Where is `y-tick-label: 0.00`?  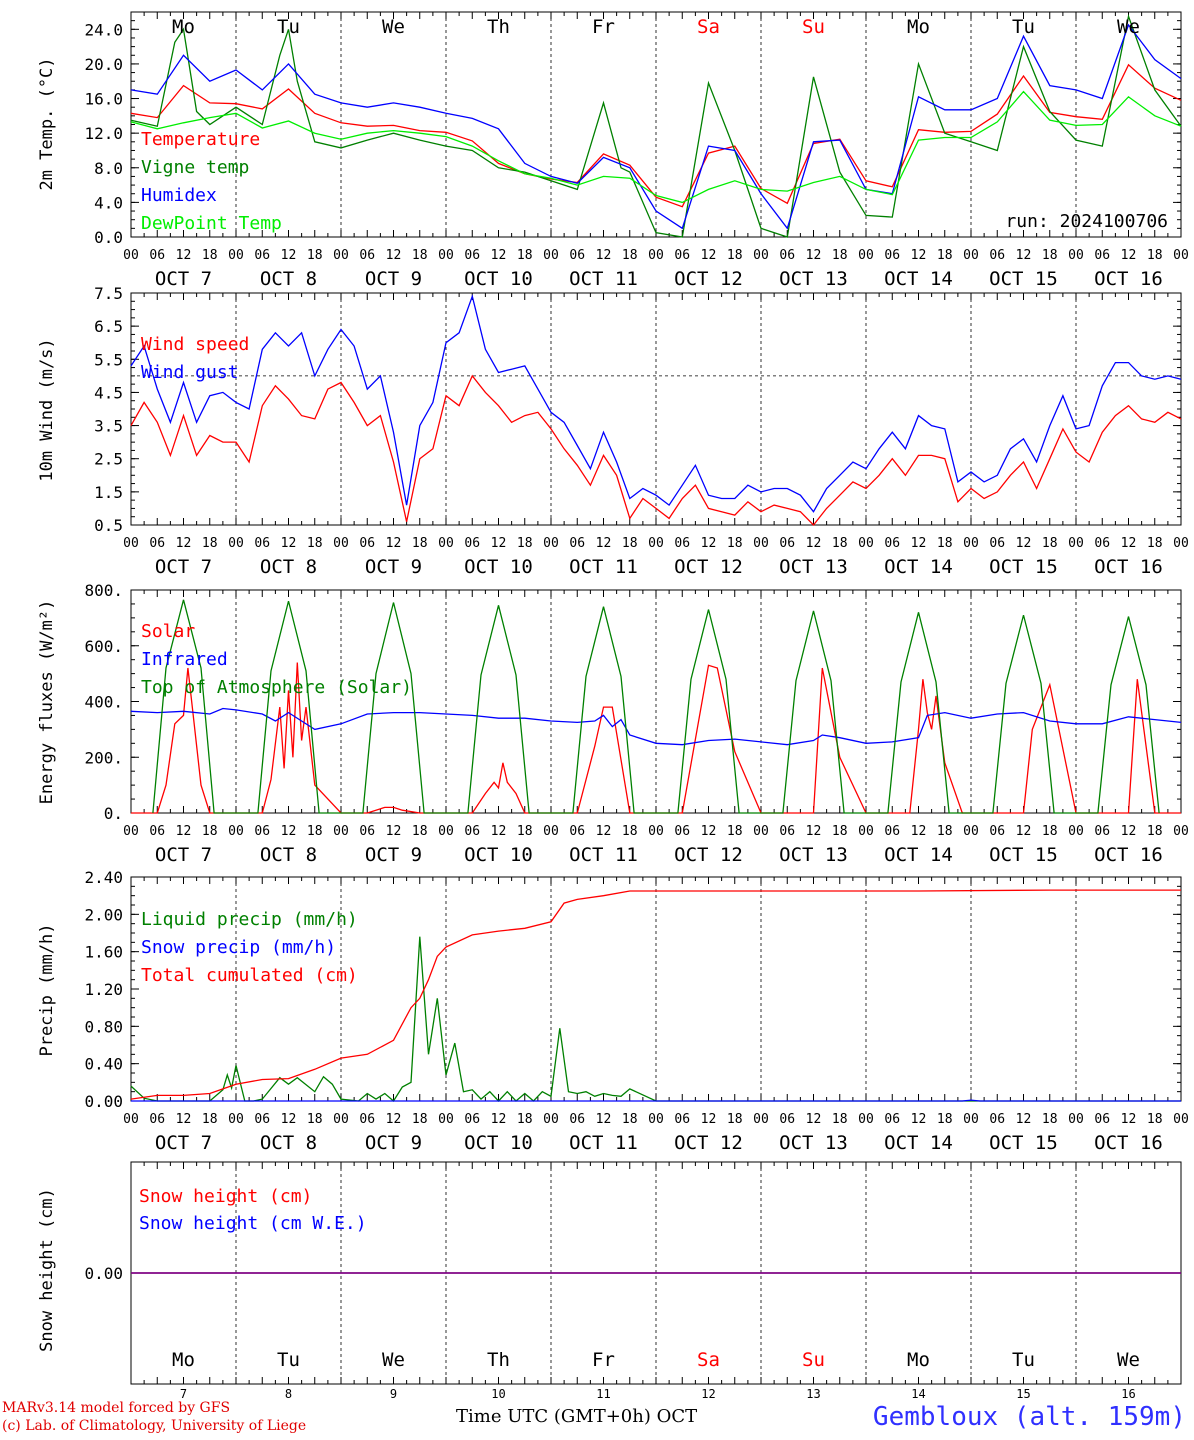
y-tick-label: 0.00 is located at coordinates (103, 1101).